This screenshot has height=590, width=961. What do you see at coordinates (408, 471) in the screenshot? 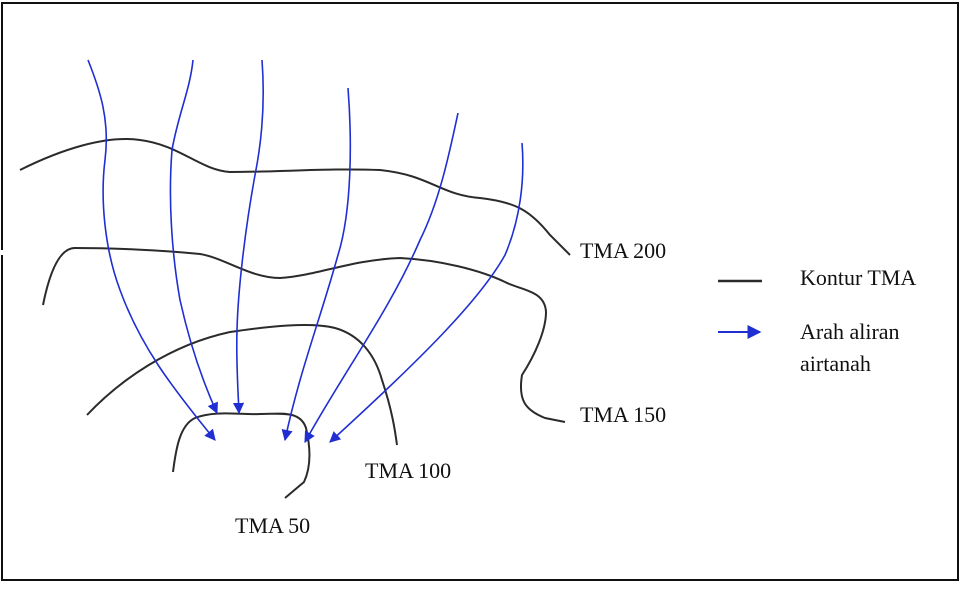
I see `label-tma-100: TMA 100` at bounding box center [408, 471].